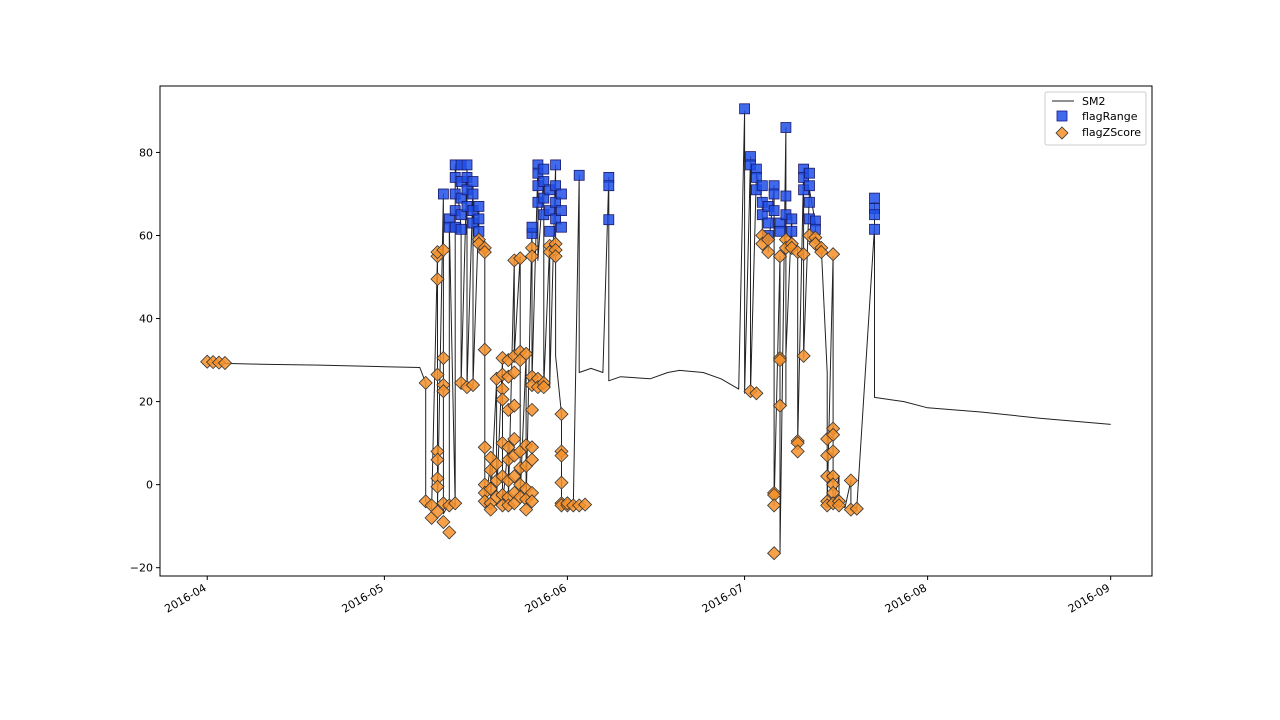 This screenshot has width=1280, height=720. I want to click on y-tick-label: 80, so click(146, 152).